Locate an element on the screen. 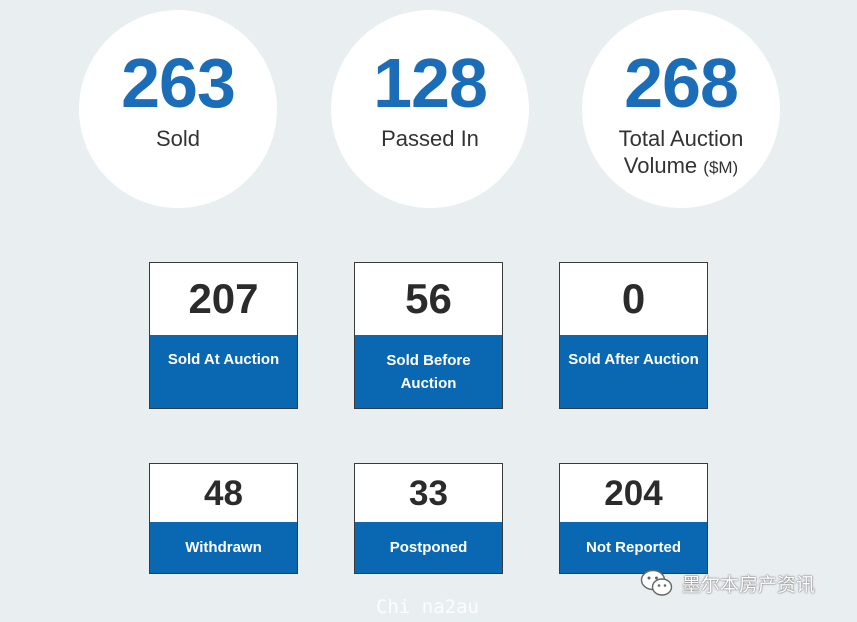  sold-label: Sold is located at coordinates (178, 138).